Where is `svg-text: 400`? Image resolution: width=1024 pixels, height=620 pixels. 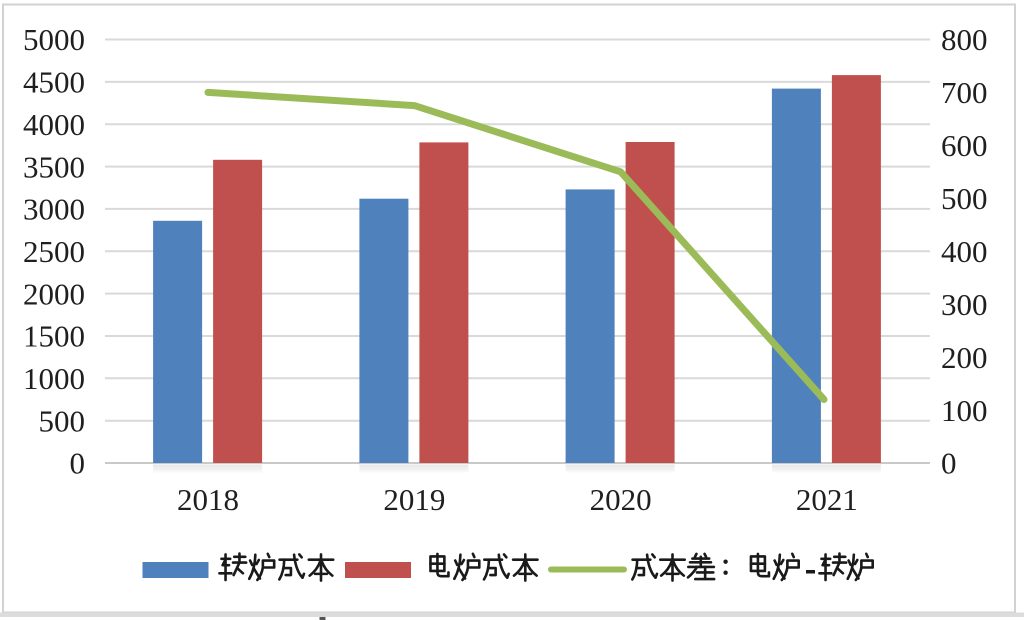 svg-text: 400 is located at coordinates (964, 251).